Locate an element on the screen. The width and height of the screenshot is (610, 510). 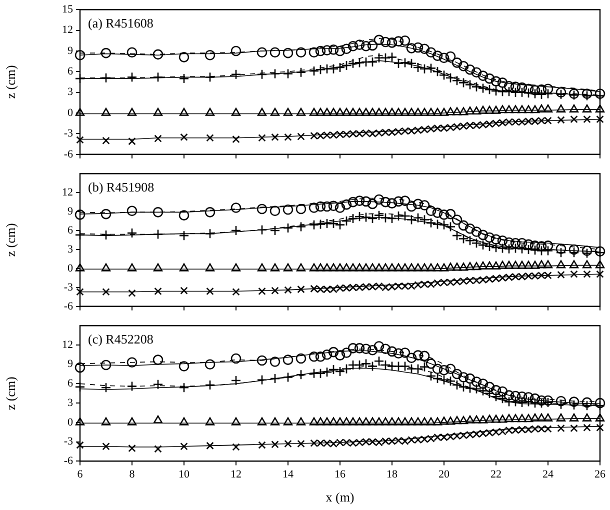
y-tick-label: 9 is located at coordinates (71, 364).